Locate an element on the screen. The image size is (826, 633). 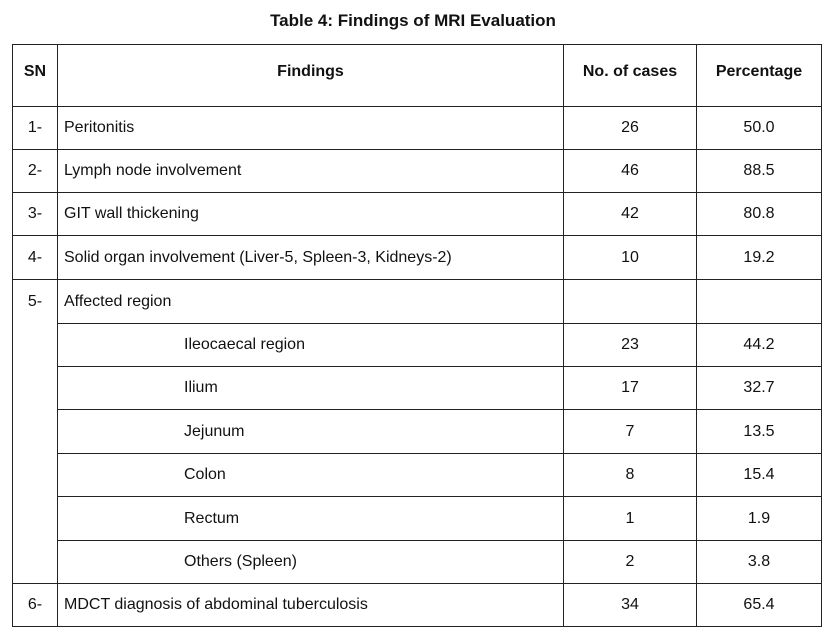
row-cases: 34 is located at coordinates (630, 605).